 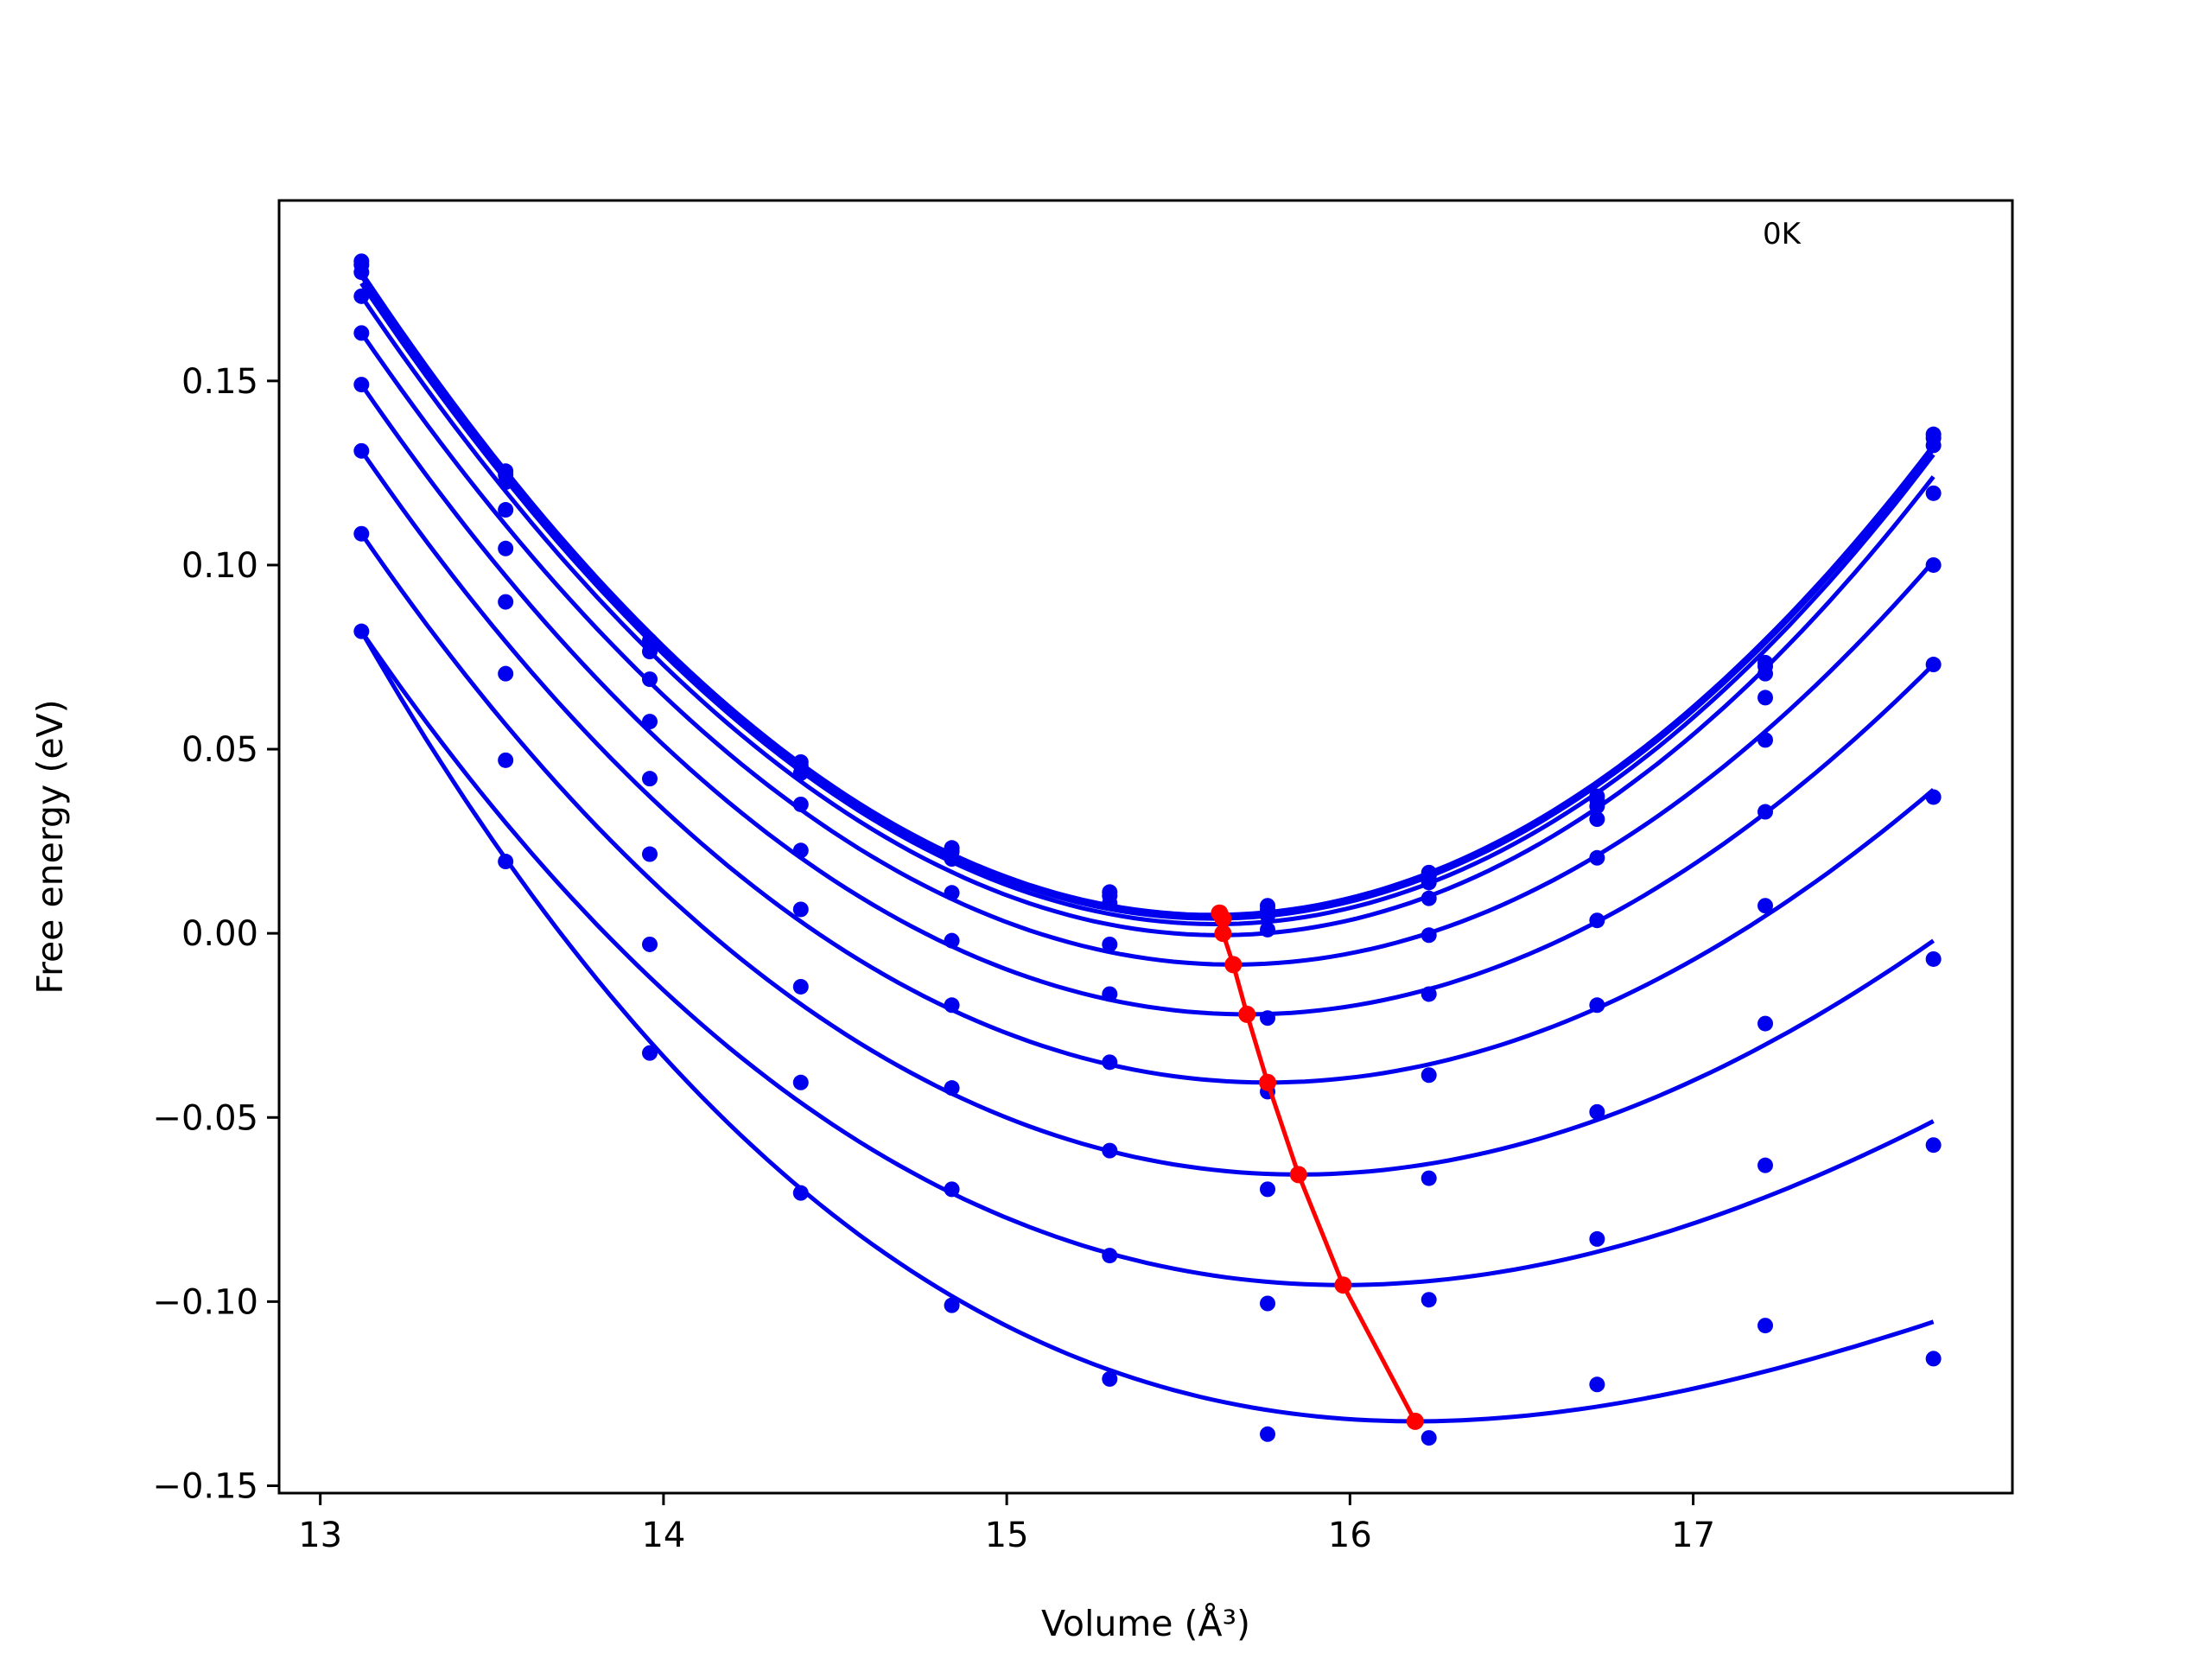 What do you see at coordinates (1782, 234) in the screenshot?
I see `temperature-annotation: 0K` at bounding box center [1782, 234].